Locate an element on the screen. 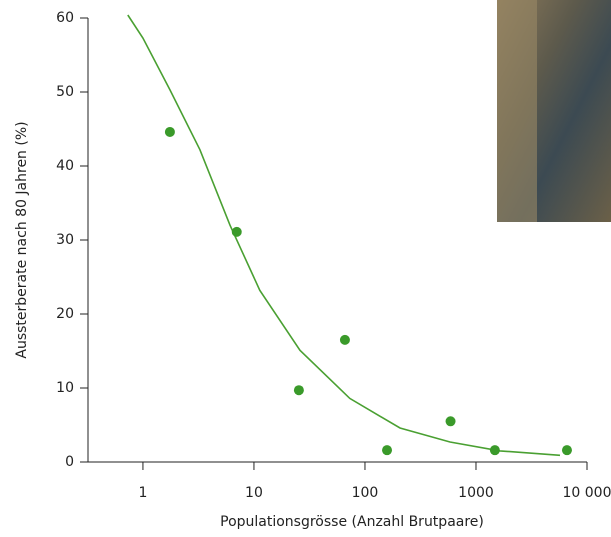 The height and width of the screenshot is (537, 611). y-tick-label: 60 is located at coordinates (65, 18).